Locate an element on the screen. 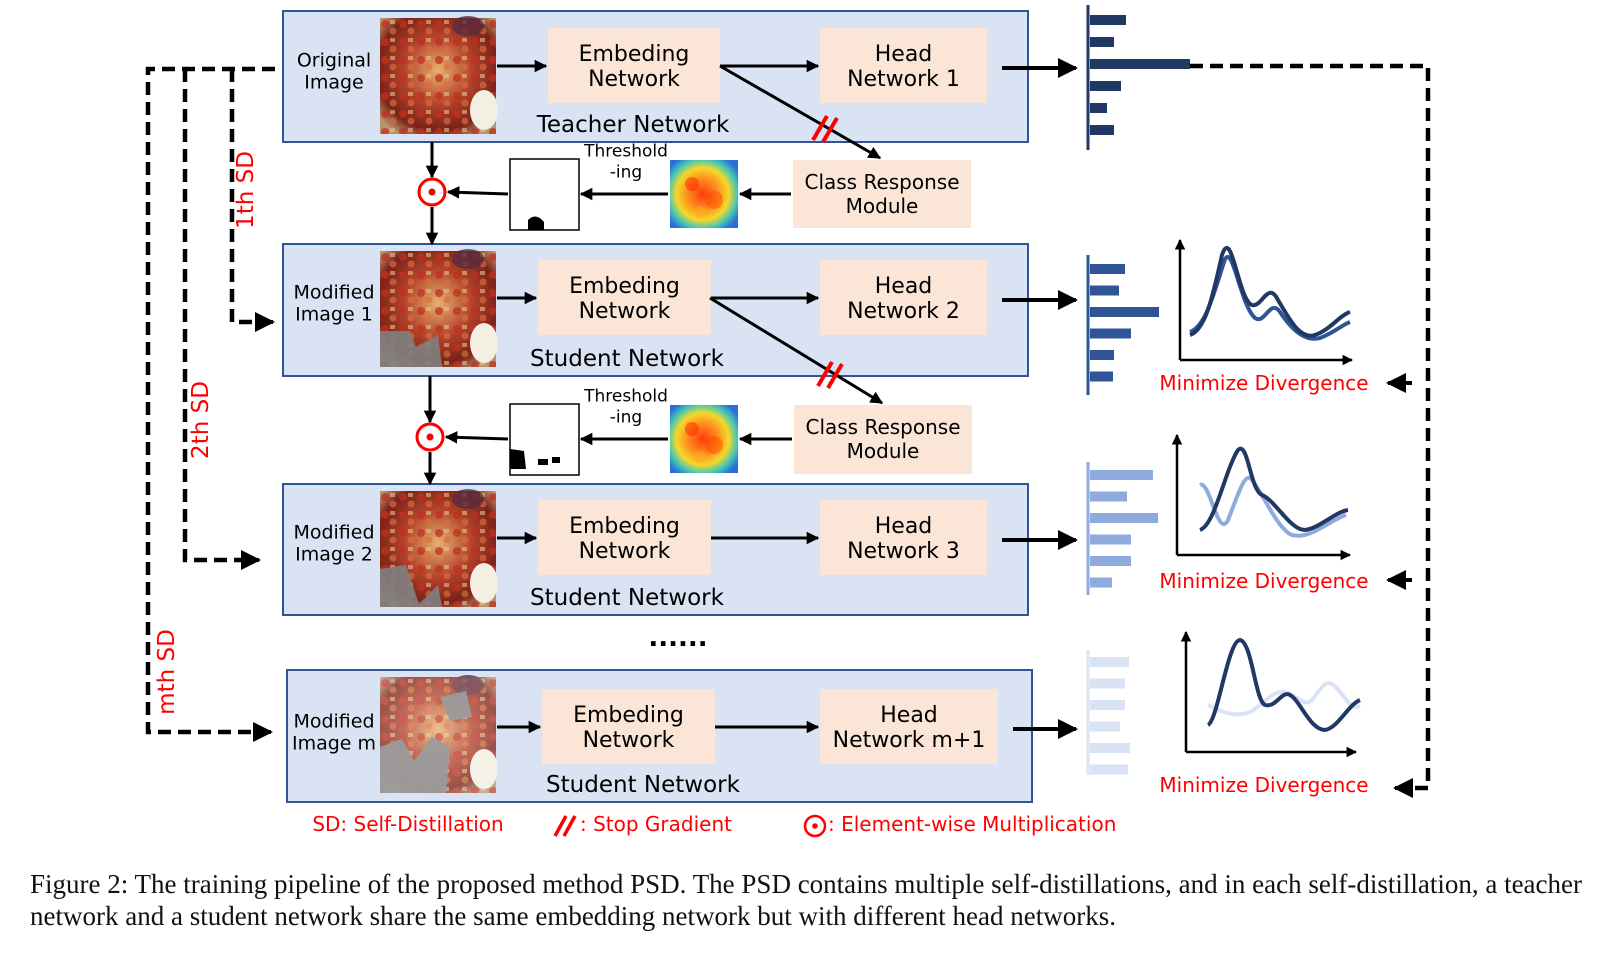 This screenshot has width=1612, height=958. student-distribution-curve is located at coordinates (1284, 699).